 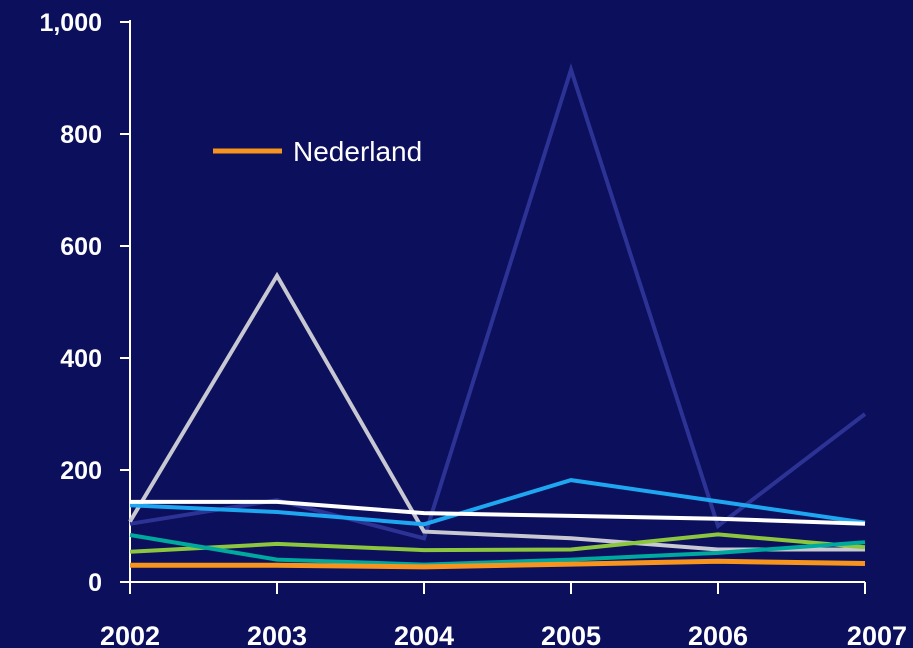 What do you see at coordinates (718, 634) in the screenshot?
I see `x-tick-label: 2006` at bounding box center [718, 634].